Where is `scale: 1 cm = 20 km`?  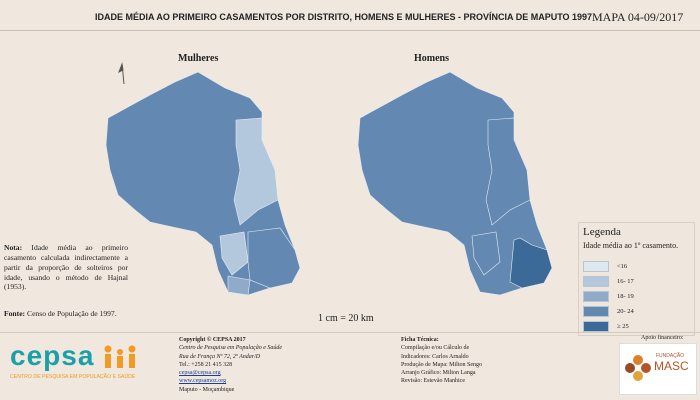 scale: 1 cm = 20 km is located at coordinates (346, 318).